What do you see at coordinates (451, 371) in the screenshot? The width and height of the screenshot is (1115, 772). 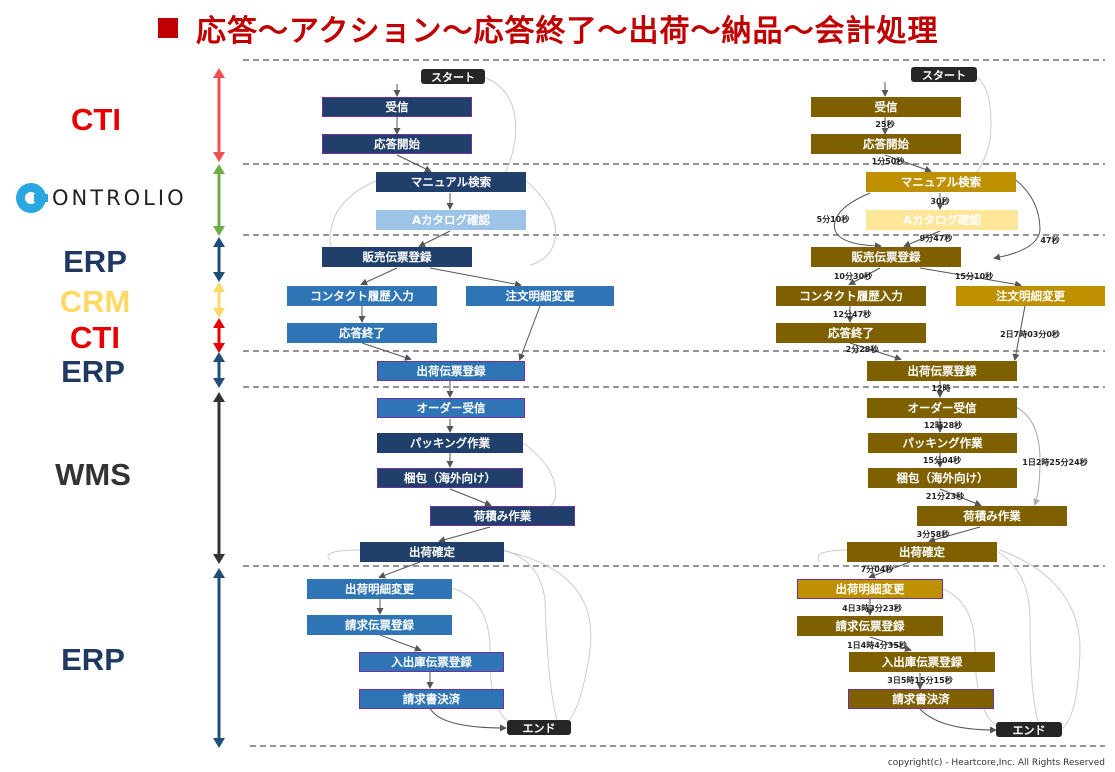 I see `left-node-ship-reg: 出荷伝票登録` at bounding box center [451, 371].